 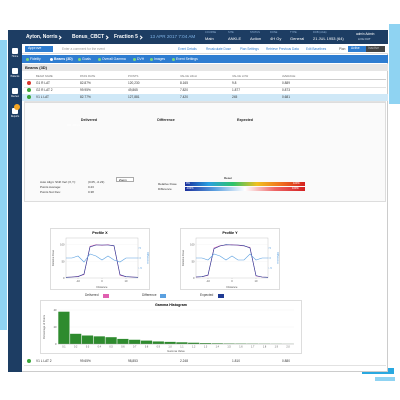 I want to click on table-cell: G1 R LAT, so click(x=43, y=83).